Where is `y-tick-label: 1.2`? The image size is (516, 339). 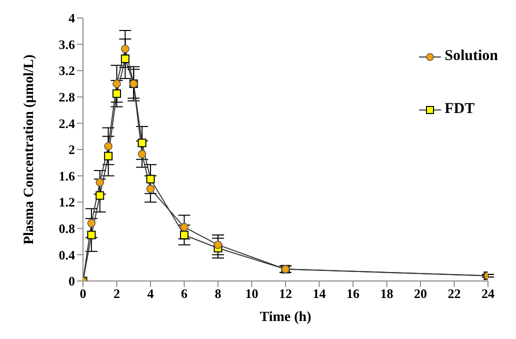 y-tick-label: 1.2 is located at coordinates (66, 202).